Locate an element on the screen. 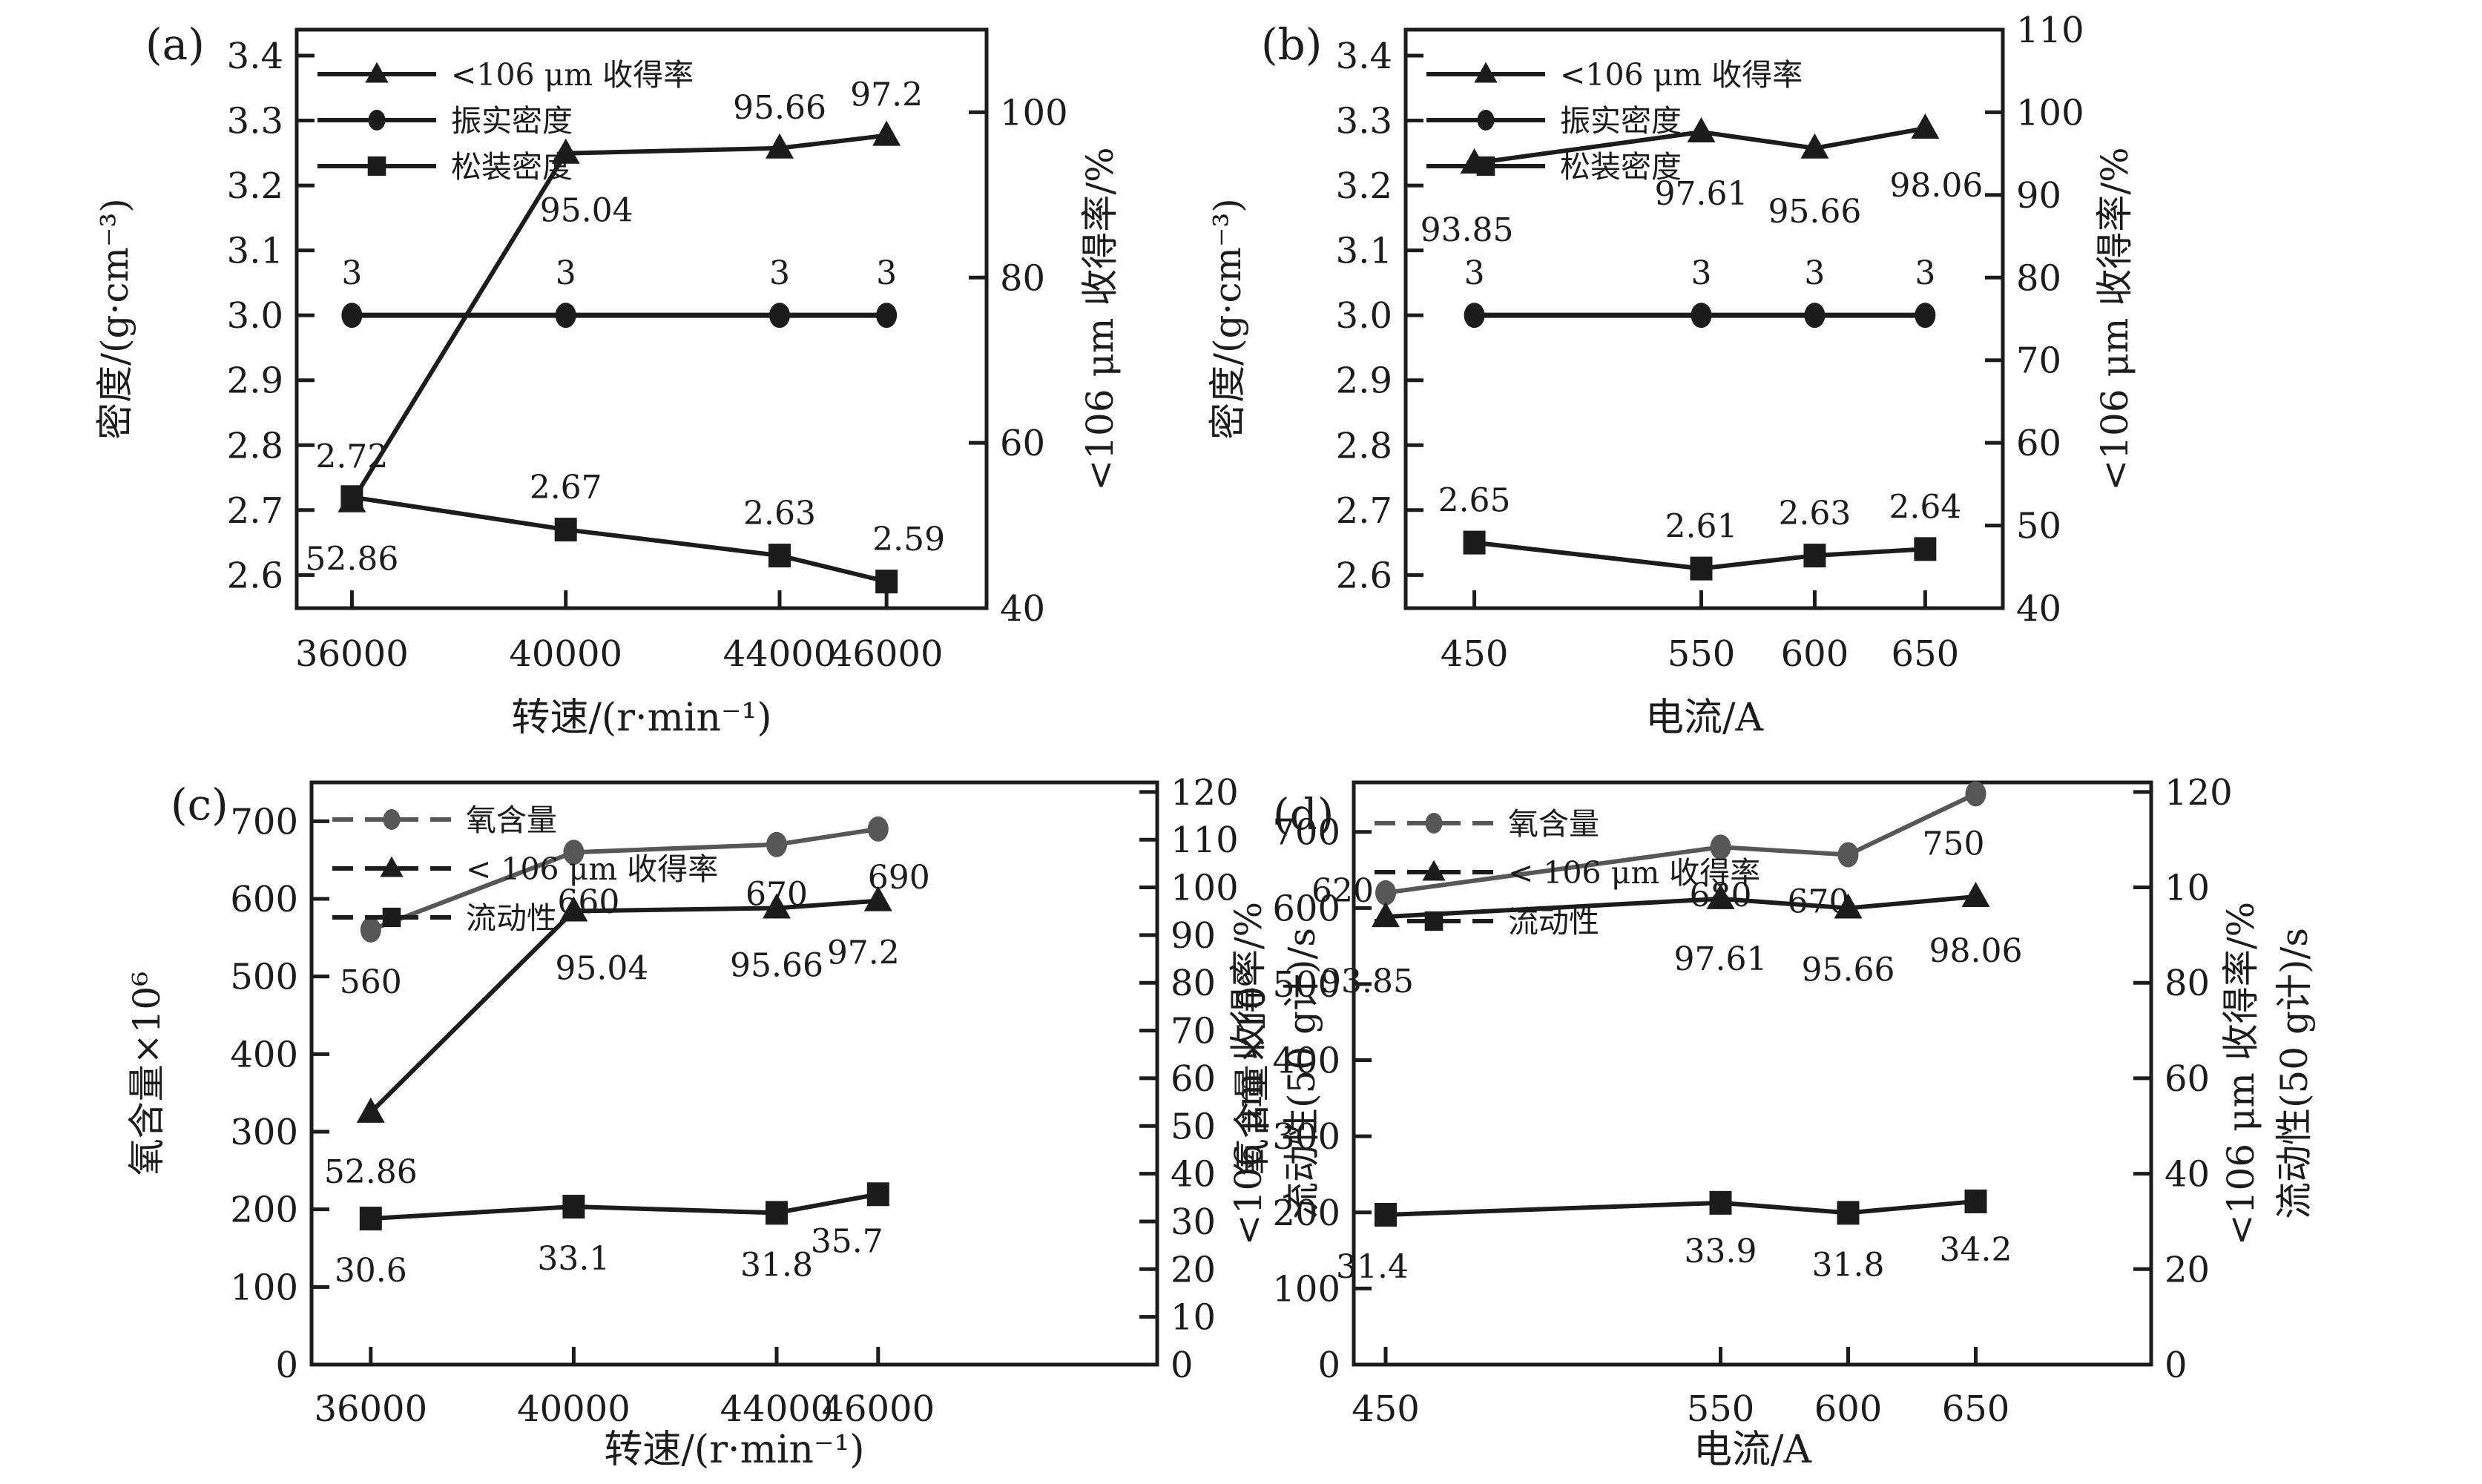  series-circle: 3 3 3 3 is located at coordinates (620, 291).